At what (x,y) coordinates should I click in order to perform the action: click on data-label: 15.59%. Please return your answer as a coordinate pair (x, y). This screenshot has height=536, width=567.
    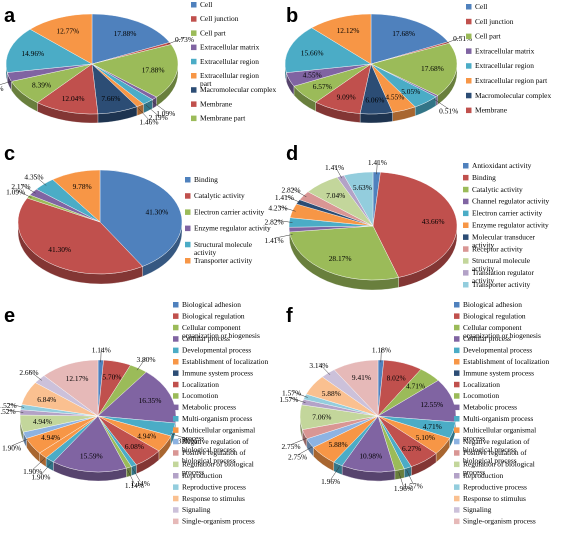
    Looking at the image, I should click on (91, 456).